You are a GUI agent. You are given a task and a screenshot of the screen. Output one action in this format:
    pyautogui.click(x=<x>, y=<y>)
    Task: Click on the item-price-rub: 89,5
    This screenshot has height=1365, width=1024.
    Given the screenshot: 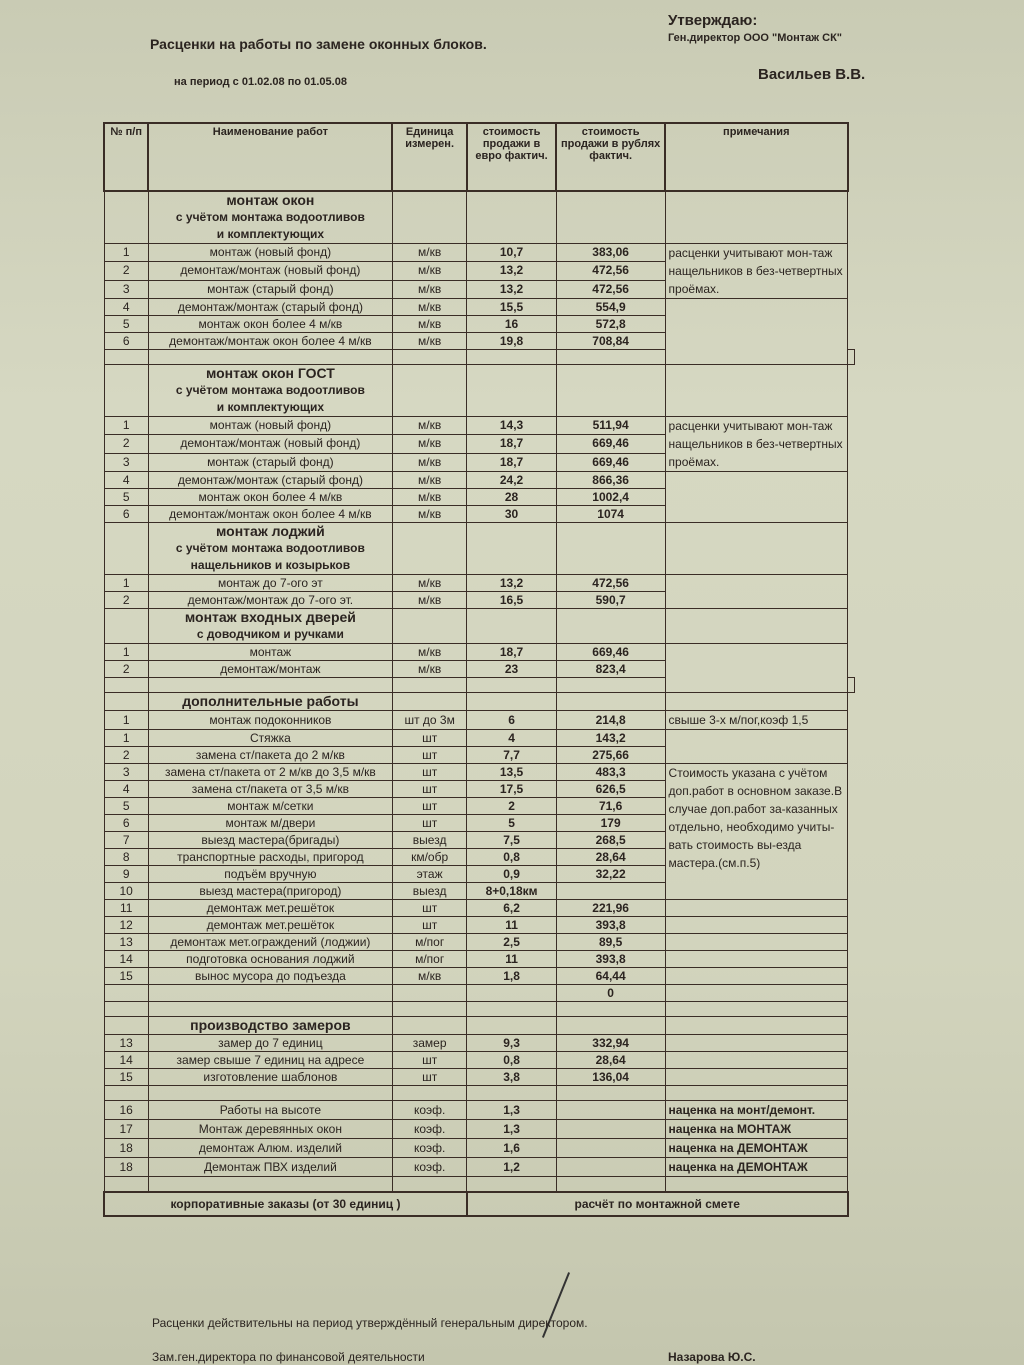 What is the action you would take?
    pyautogui.click(x=610, y=942)
    